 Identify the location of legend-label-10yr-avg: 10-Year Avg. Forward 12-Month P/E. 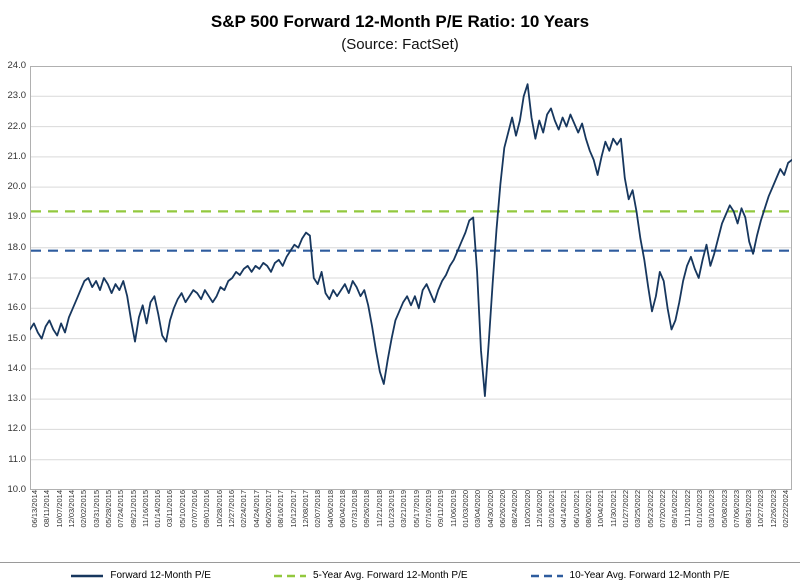
(649, 575).